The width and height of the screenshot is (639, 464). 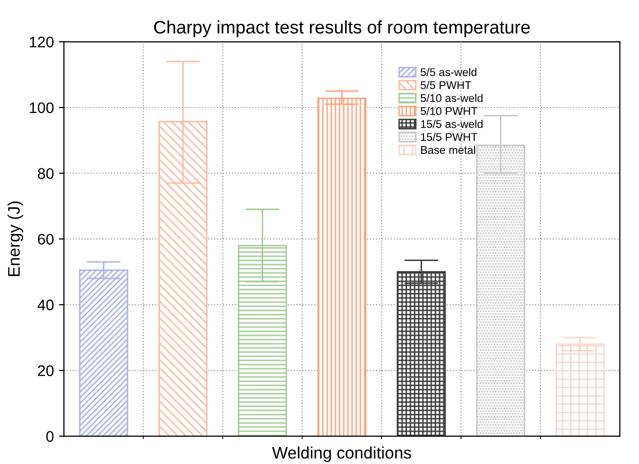 What do you see at coordinates (16, 239) in the screenshot?
I see `y-axis-title: Energy (J)` at bounding box center [16, 239].